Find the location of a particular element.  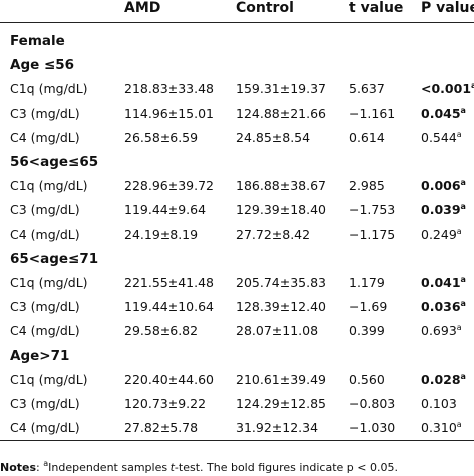

t-value-cell: −0.803 is located at coordinates (372, 403).